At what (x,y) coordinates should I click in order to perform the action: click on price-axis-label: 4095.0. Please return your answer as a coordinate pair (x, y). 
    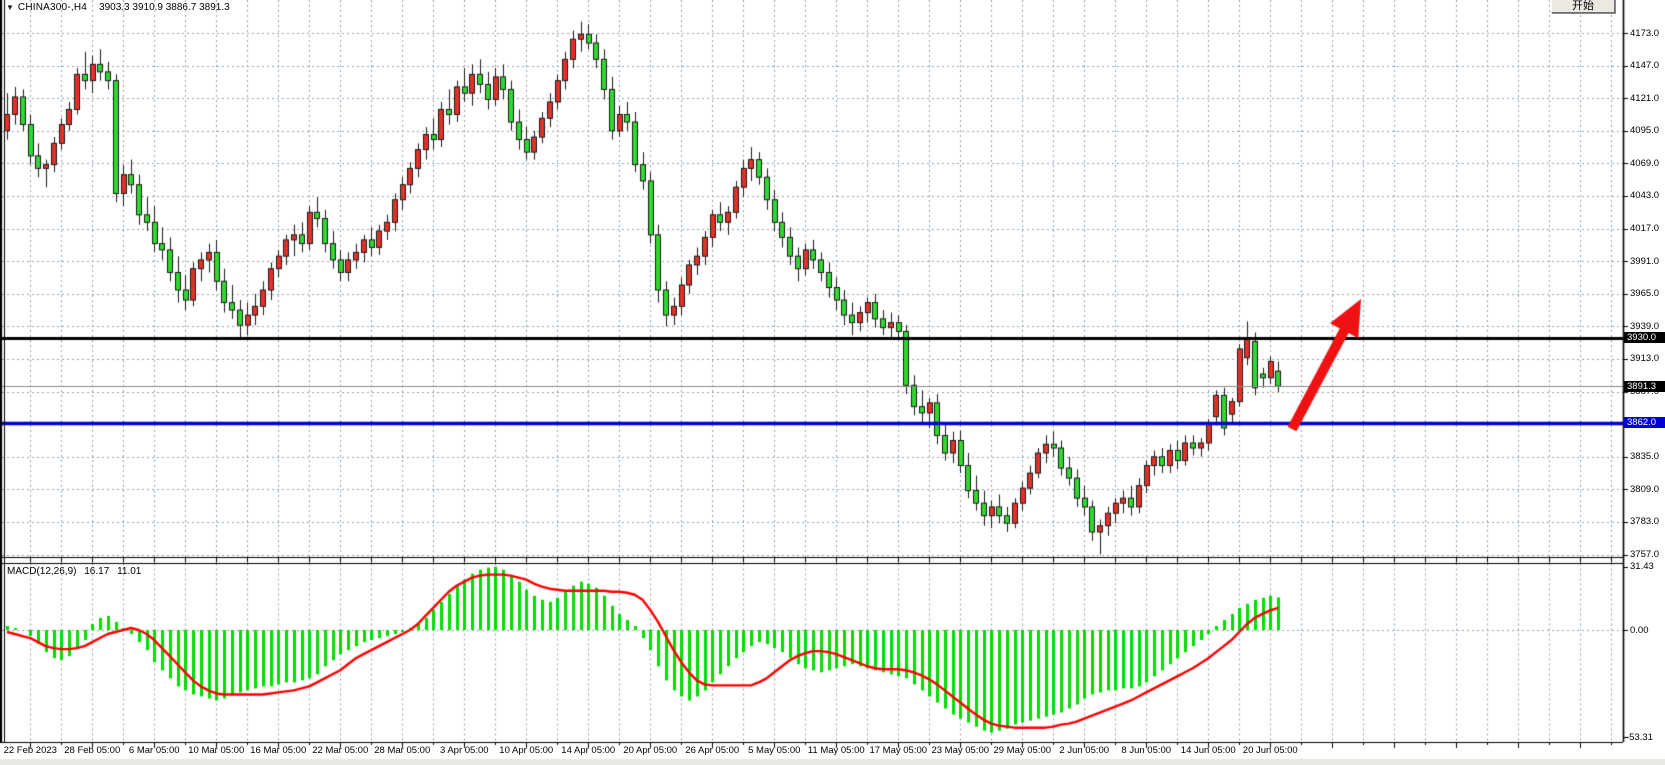
    Looking at the image, I should click on (1645, 131).